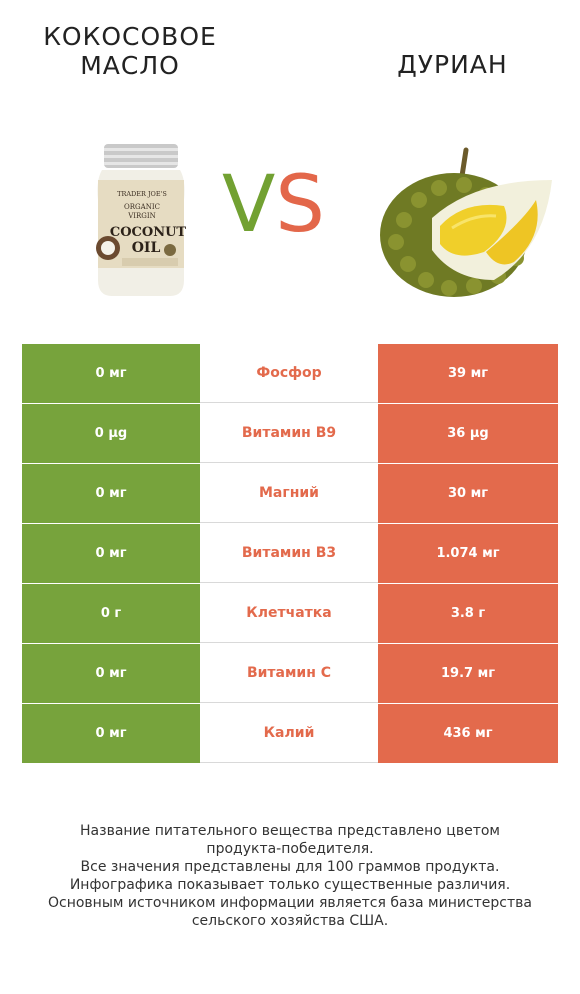 Image resolution: width=580 pixels, height=994 pixels. I want to click on right-value-cell: 19.7 мг, so click(468, 673).